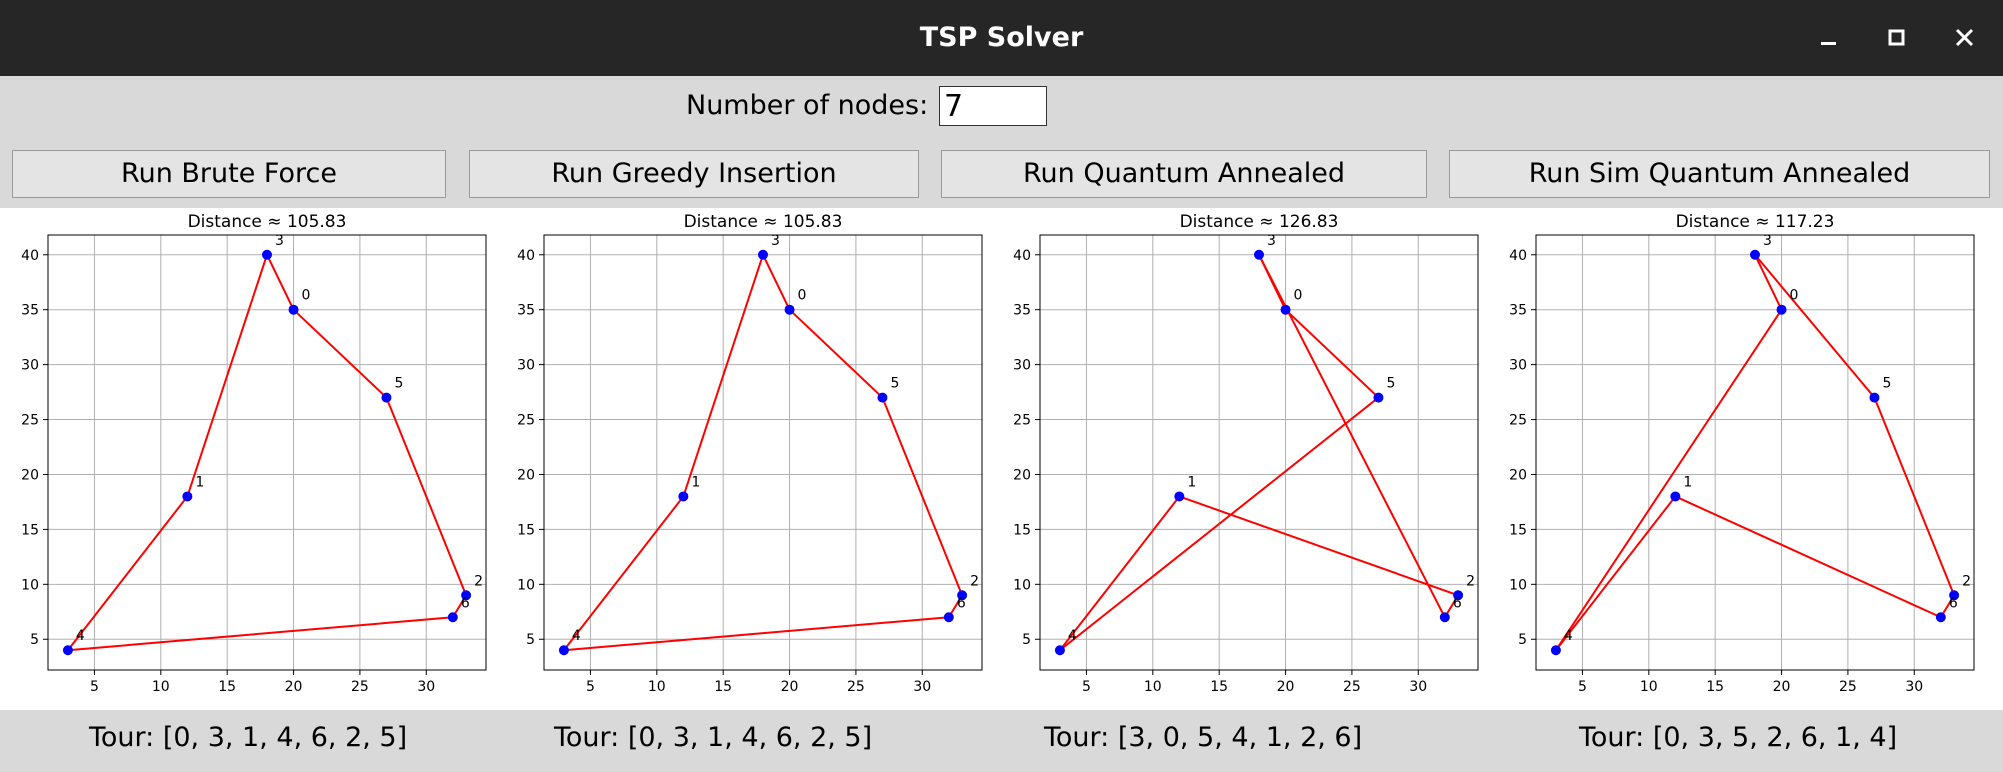  I want to click on plot-title: Distance ≈ 126.83, so click(1259, 222).